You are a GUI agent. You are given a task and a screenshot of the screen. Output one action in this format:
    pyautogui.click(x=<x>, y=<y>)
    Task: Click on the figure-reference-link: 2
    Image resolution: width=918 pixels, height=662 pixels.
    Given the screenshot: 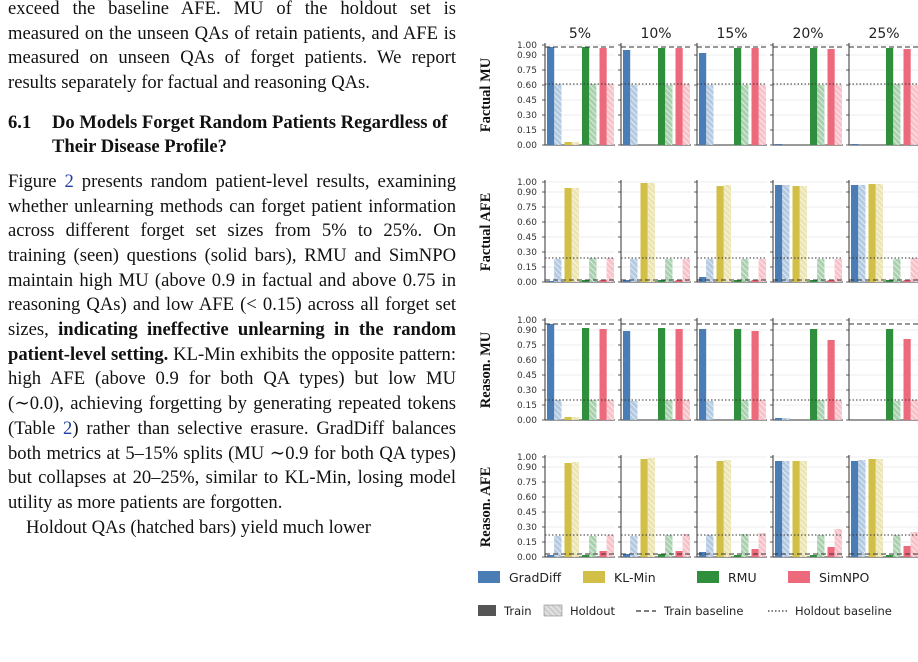 What is the action you would take?
    pyautogui.click(x=69, y=181)
    